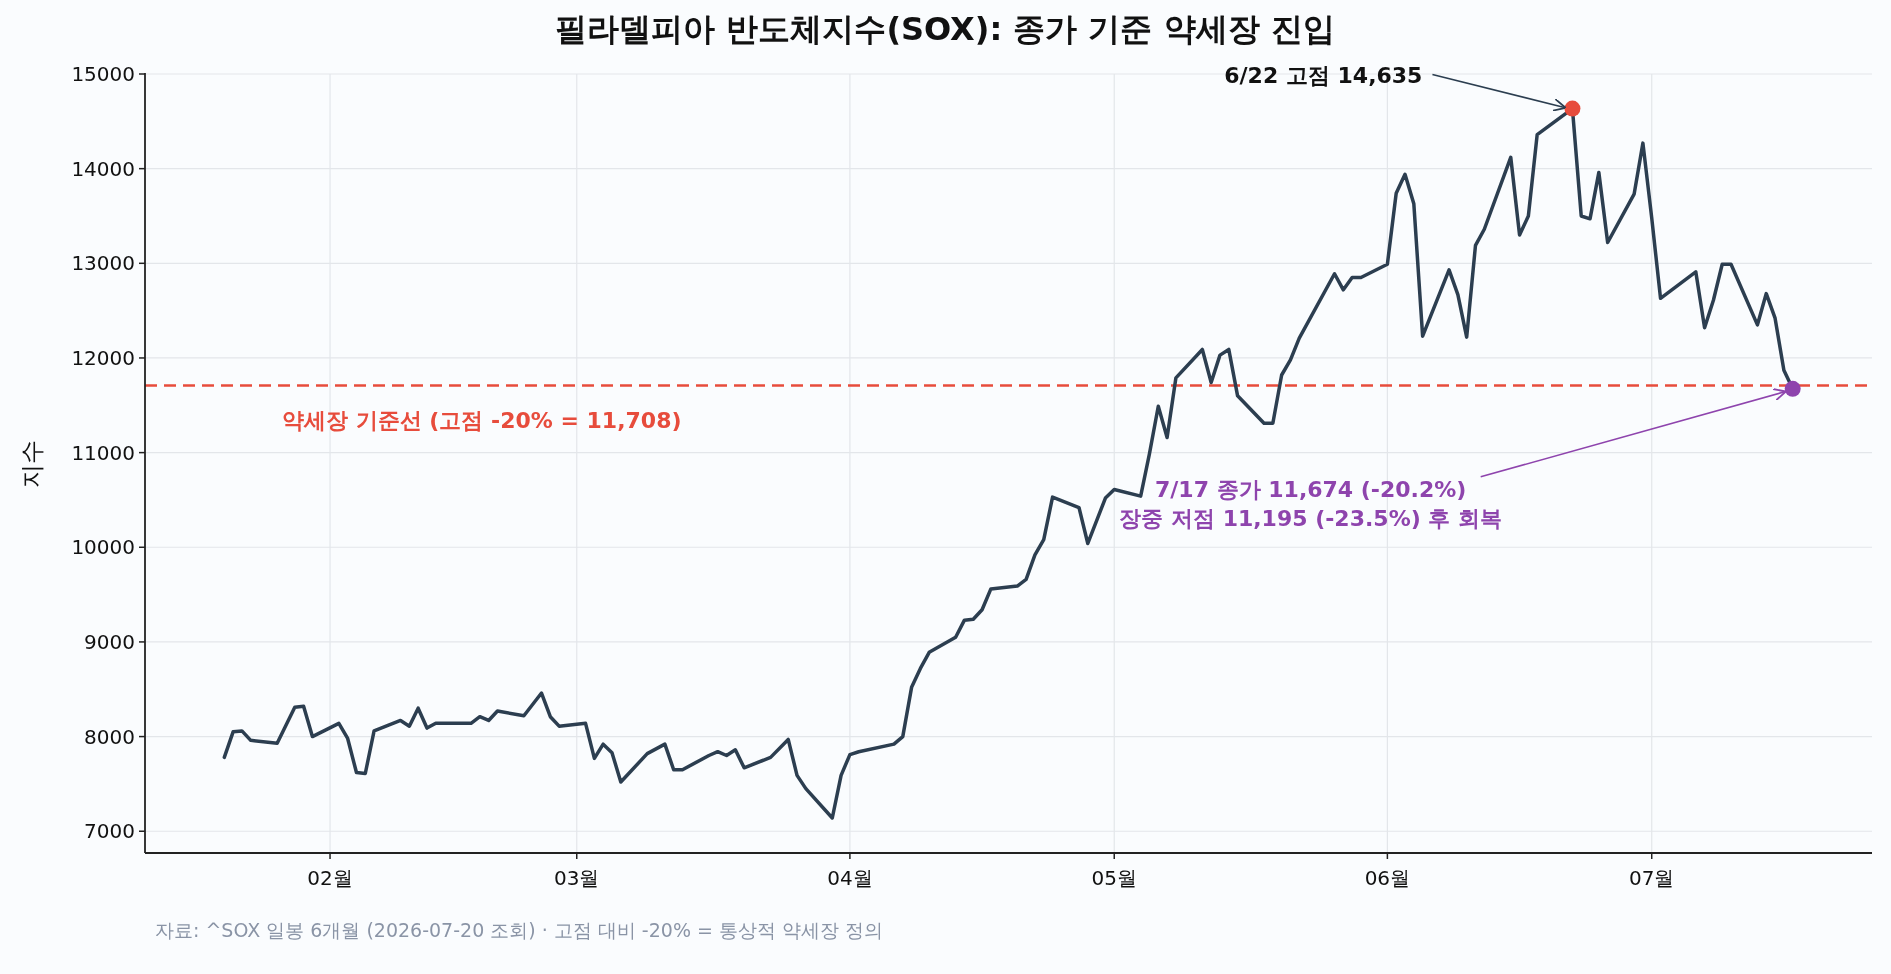 Image resolution: width=1891 pixels, height=974 pixels. Describe the element at coordinates (519, 930) in the screenshot. I see `text: 자료: ^SOX 일봉 6개월 (2026-07-20 조회) · 고점 대비 -20% = 통상적 약세장 정의` at that location.